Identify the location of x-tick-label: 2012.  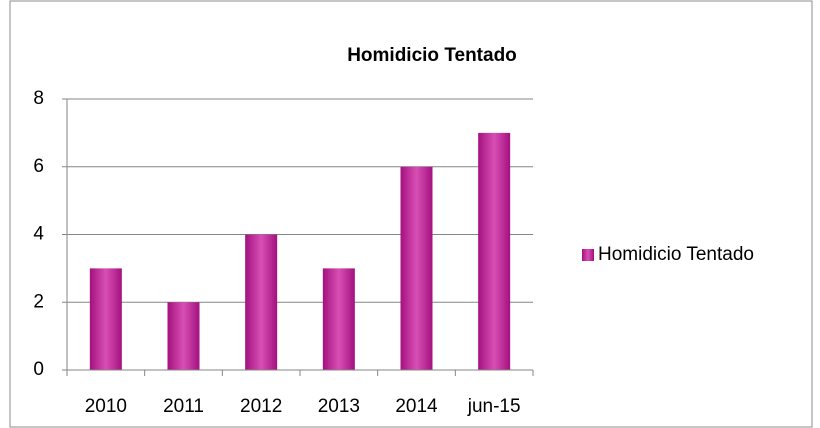
(261, 406).